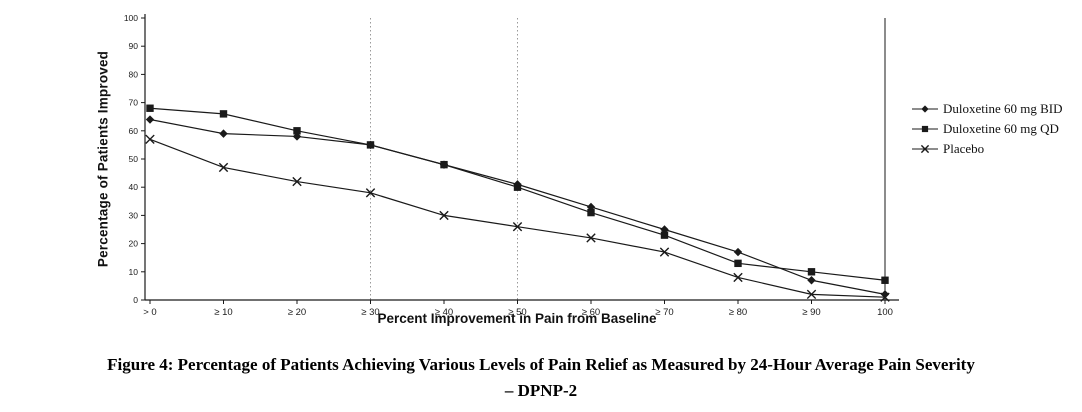 The image size is (1082, 412). Describe the element at coordinates (134, 46) in the screenshot. I see `svg-text: 90` at that location.